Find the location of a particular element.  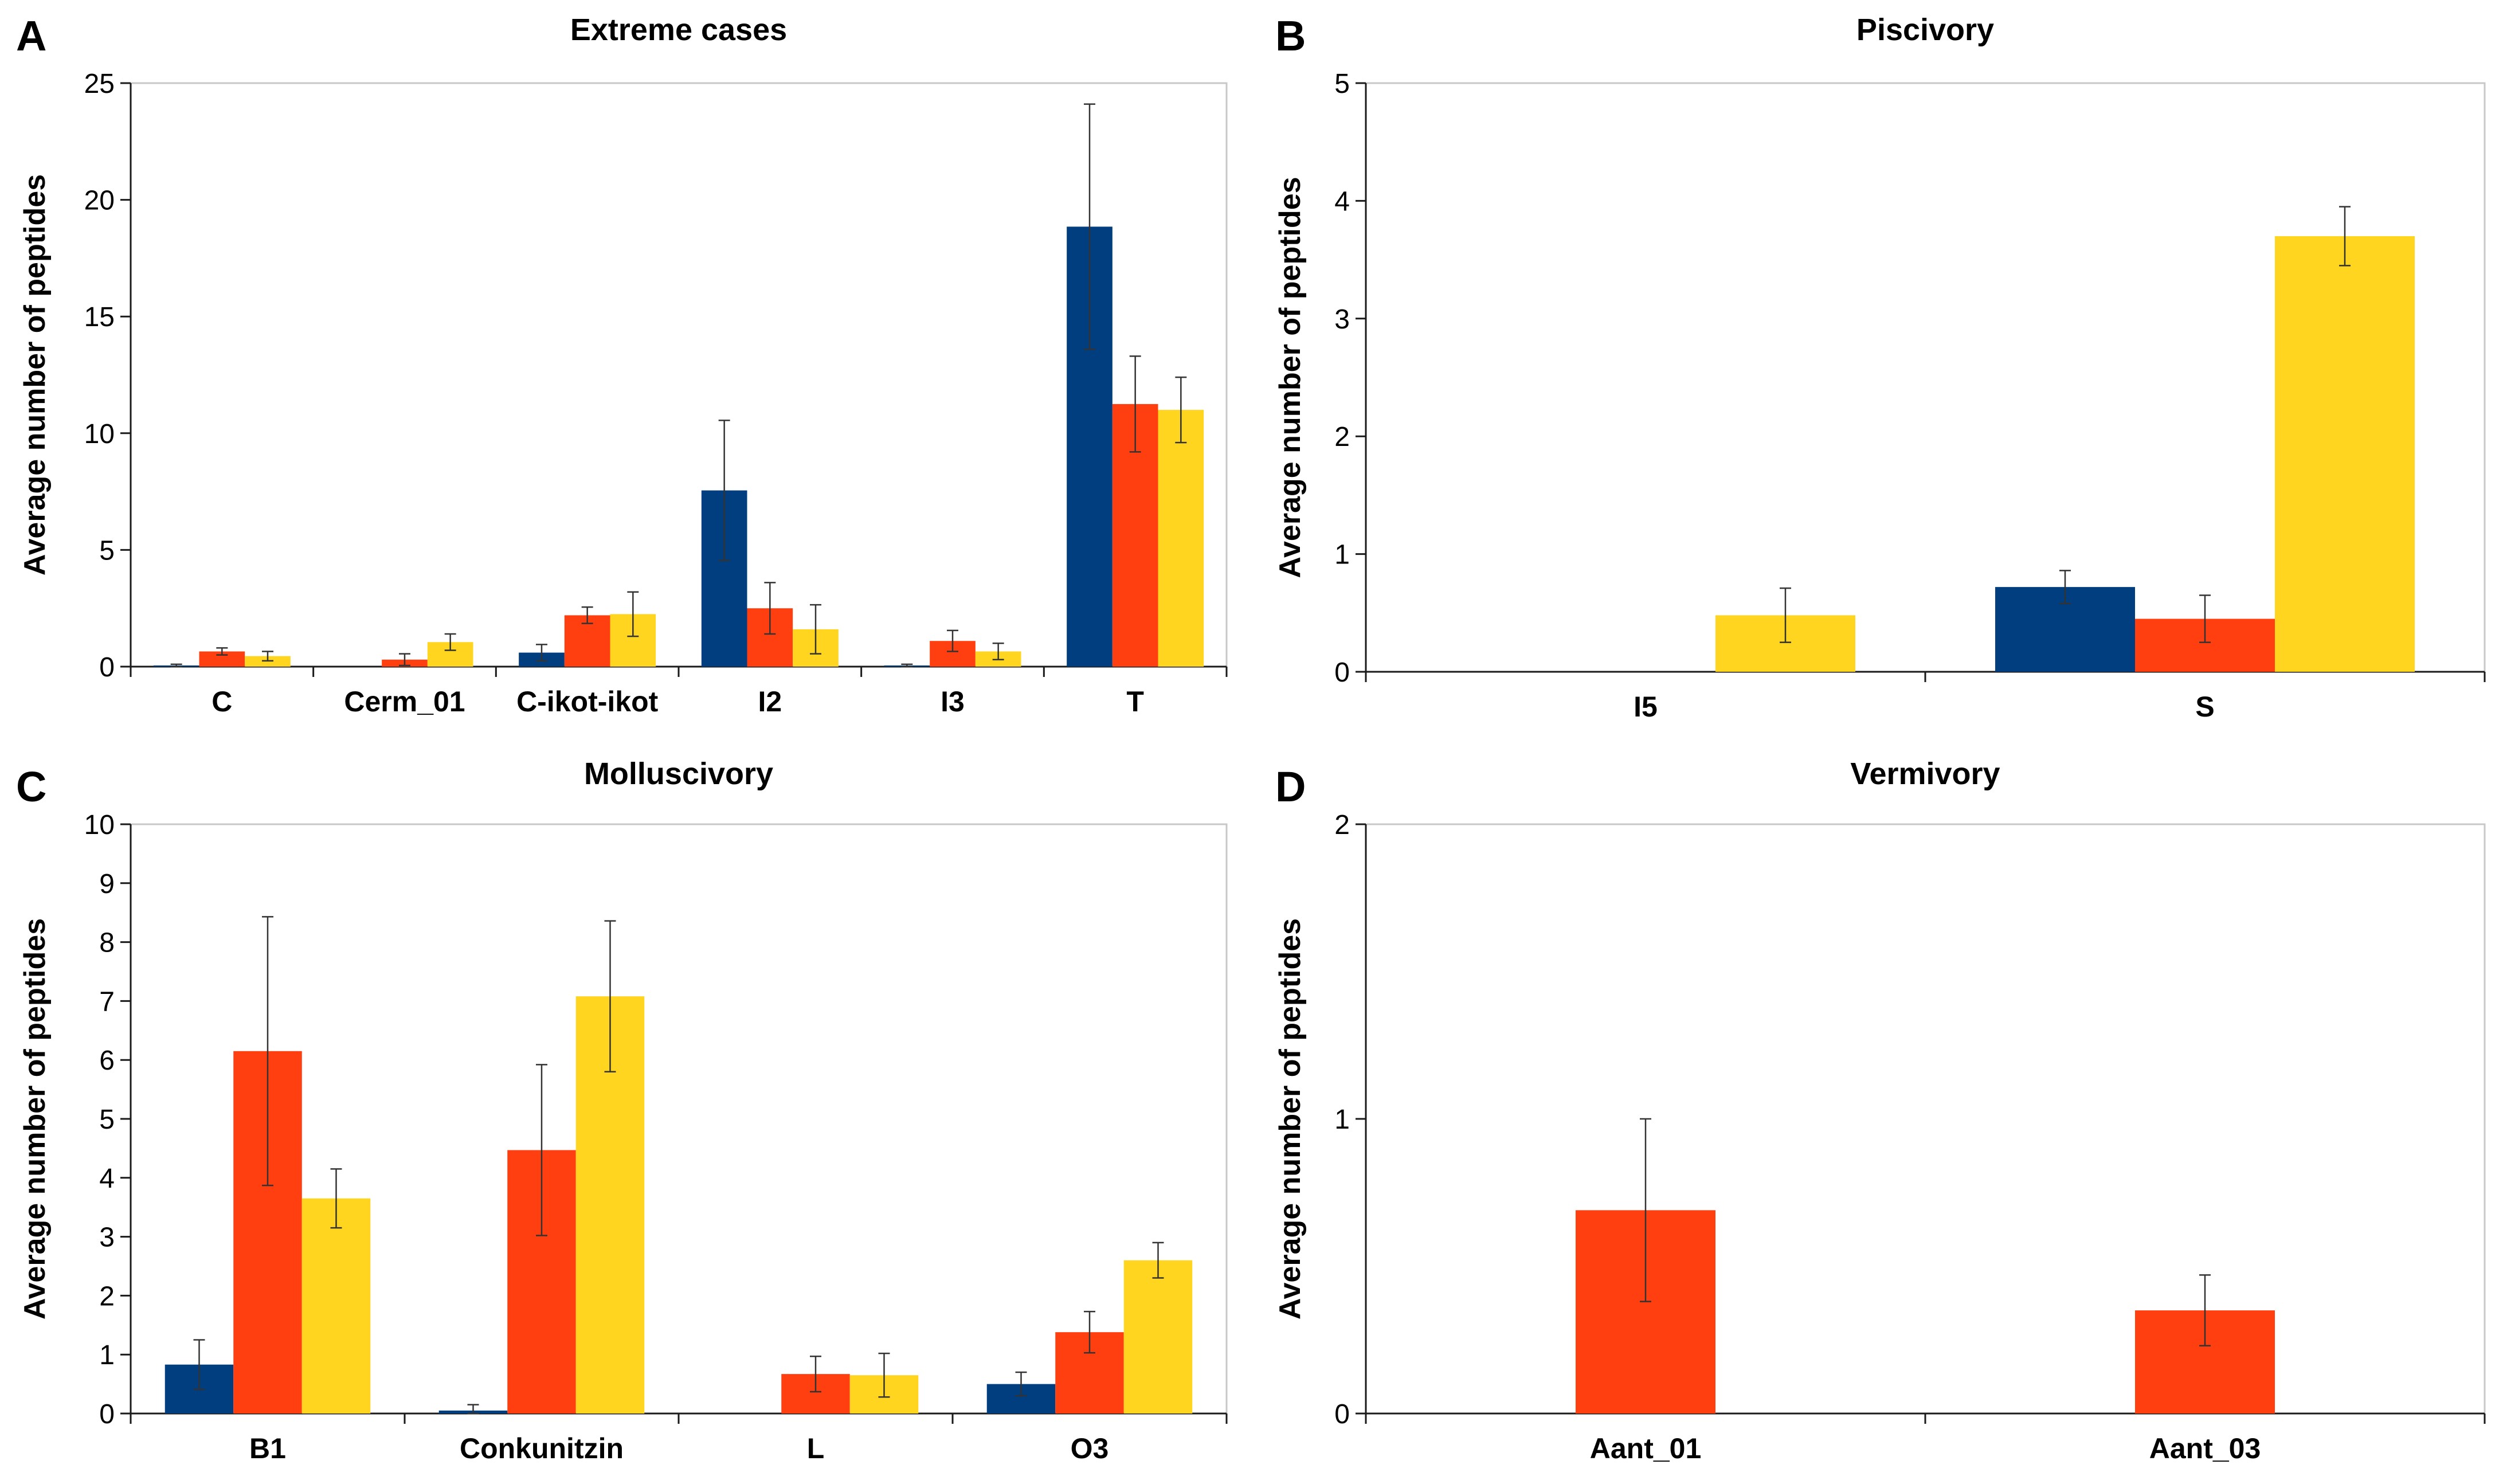

chart-title: Molluscivory is located at coordinates (678, 774).